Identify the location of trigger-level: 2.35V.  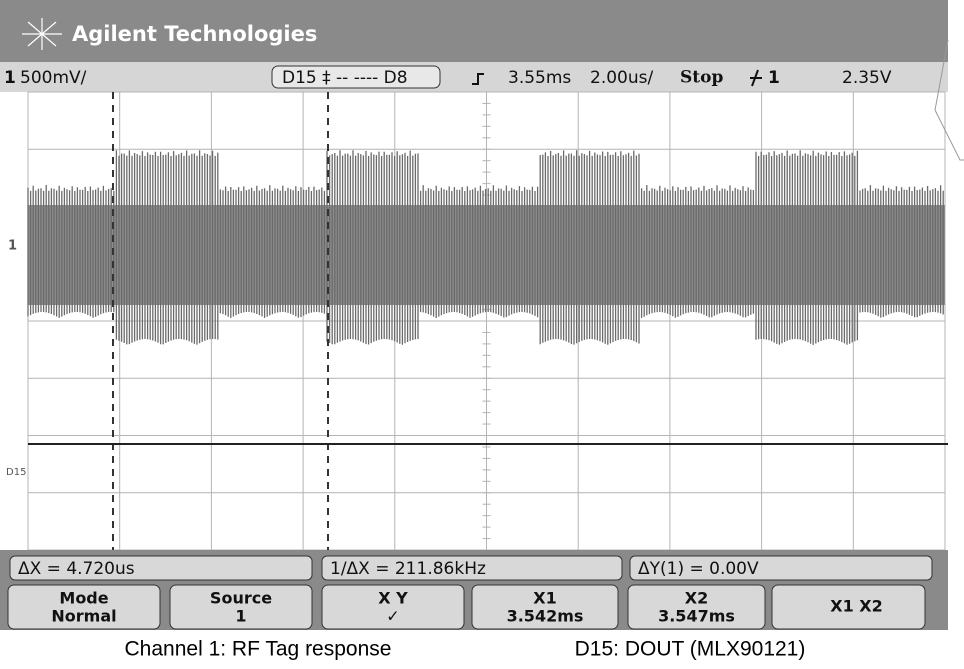
(867, 78).